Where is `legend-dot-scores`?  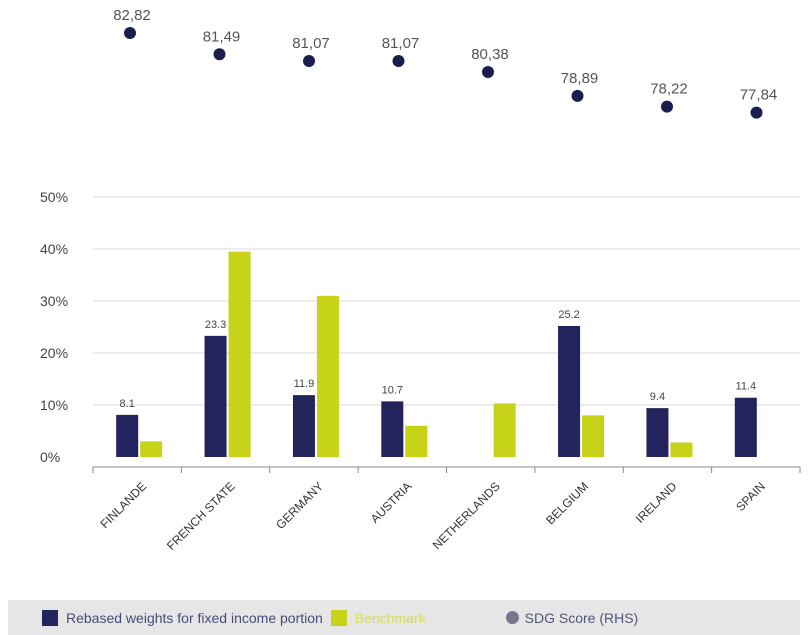
legend-dot-scores is located at coordinates (512, 617).